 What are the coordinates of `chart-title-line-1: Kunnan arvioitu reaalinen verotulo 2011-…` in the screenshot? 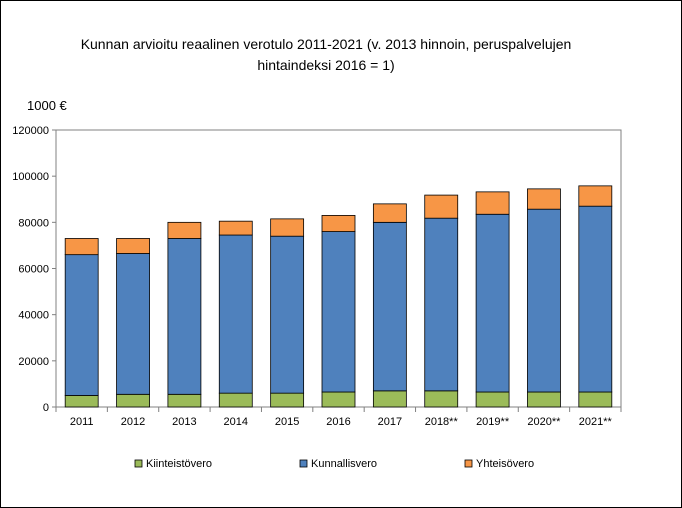 It's located at (326, 44).